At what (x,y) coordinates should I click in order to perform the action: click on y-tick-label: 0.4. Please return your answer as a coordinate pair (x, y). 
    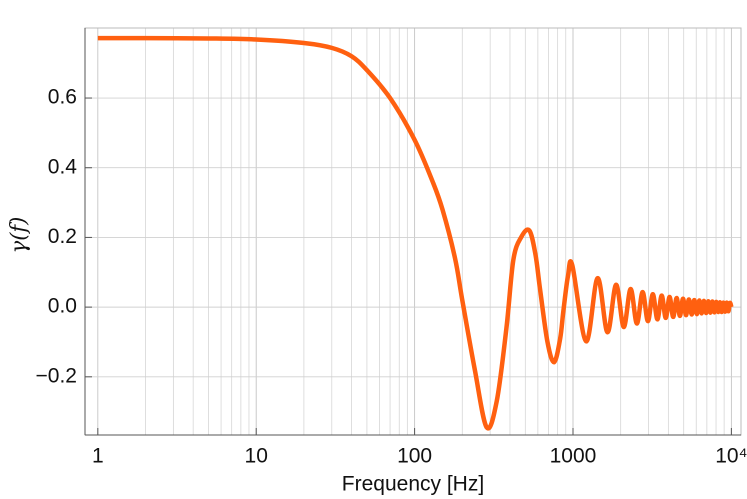
    Looking at the image, I should click on (63, 166).